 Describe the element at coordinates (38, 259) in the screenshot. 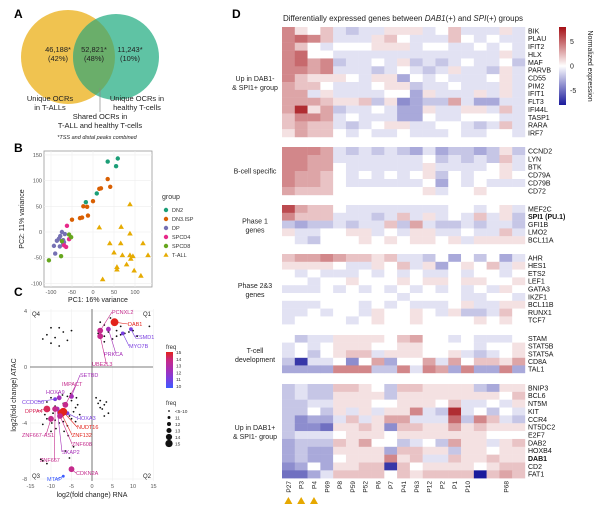

I see `pca-ytick-label: -50` at that location.